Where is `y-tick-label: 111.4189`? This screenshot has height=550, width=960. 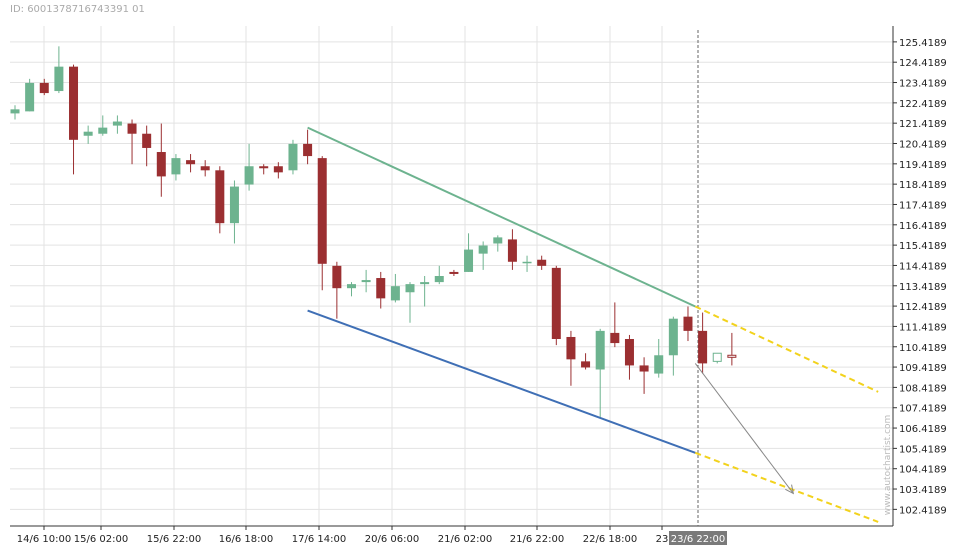
y-tick-label: 111.4189 is located at coordinates (923, 327).